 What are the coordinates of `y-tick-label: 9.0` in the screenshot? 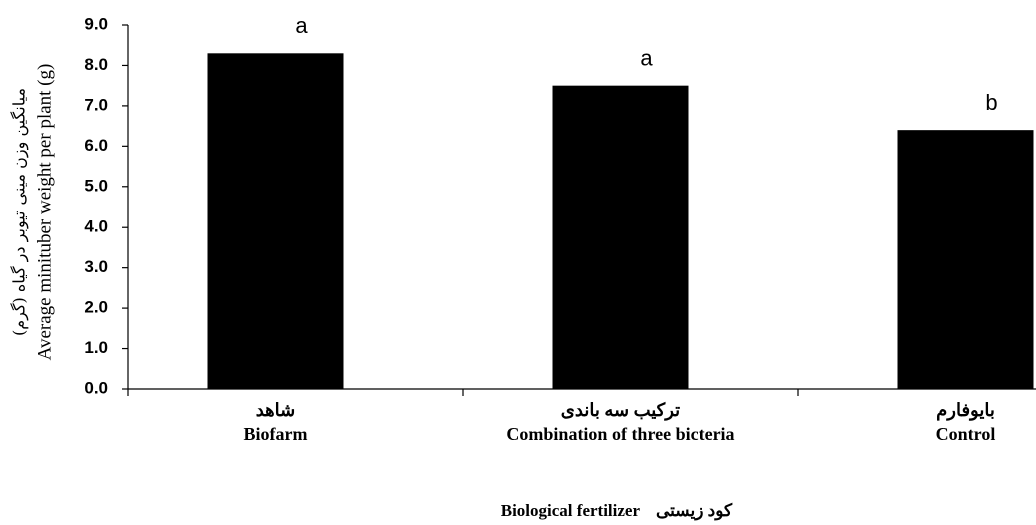 It's located at (96, 23).